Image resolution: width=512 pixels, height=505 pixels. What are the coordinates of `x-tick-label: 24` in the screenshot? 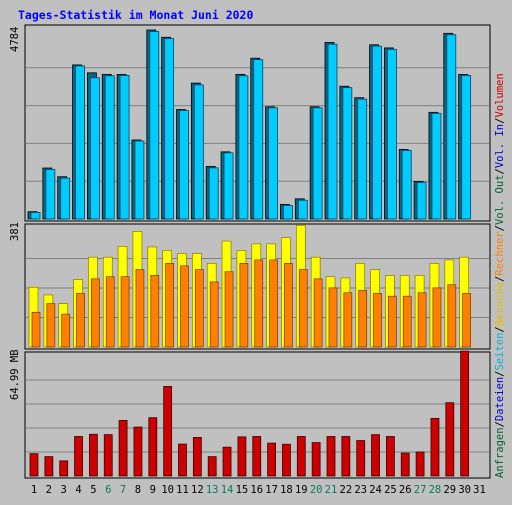 It's located at (375, 490).